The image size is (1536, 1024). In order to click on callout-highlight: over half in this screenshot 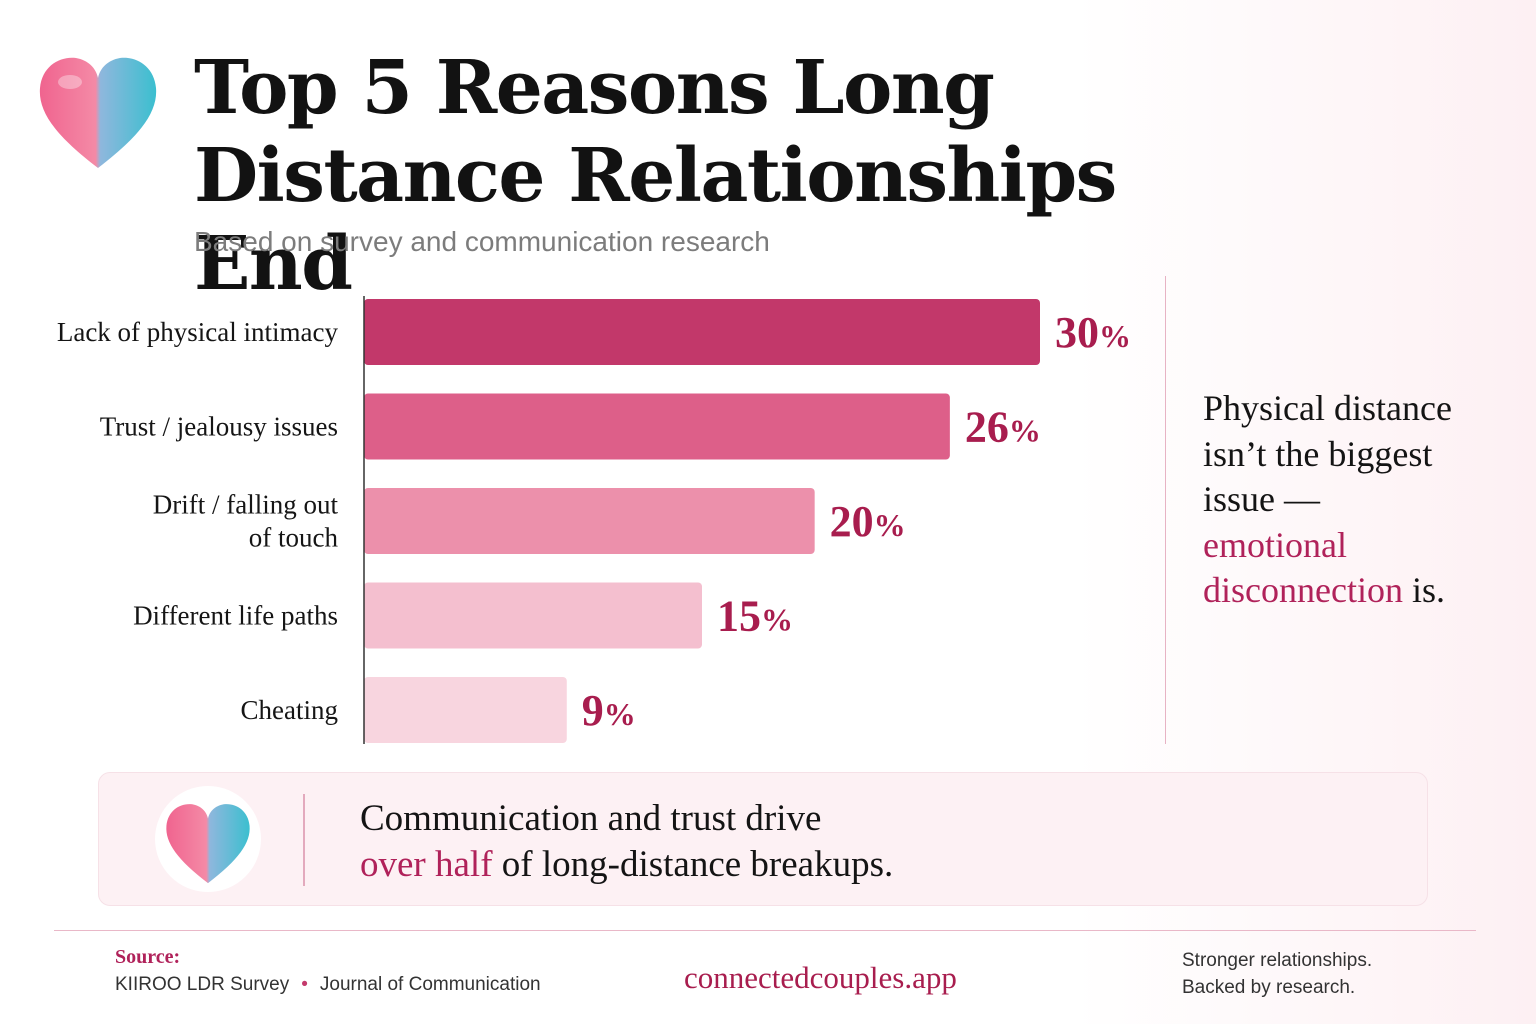, I will do `click(426, 864)`.